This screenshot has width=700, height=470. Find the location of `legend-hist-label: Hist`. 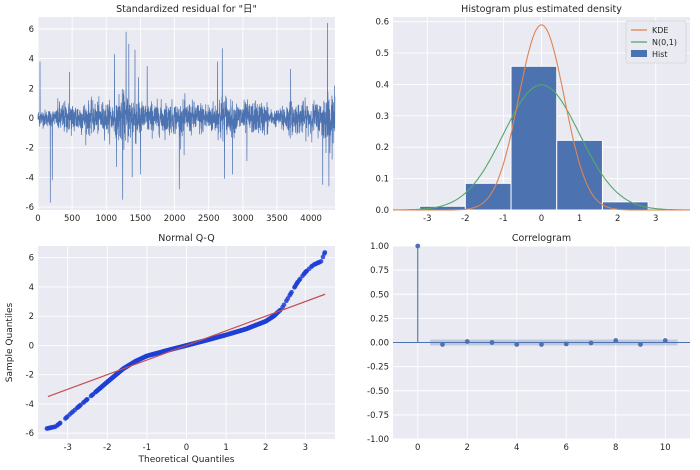

legend-hist-label: Hist is located at coordinates (660, 54).